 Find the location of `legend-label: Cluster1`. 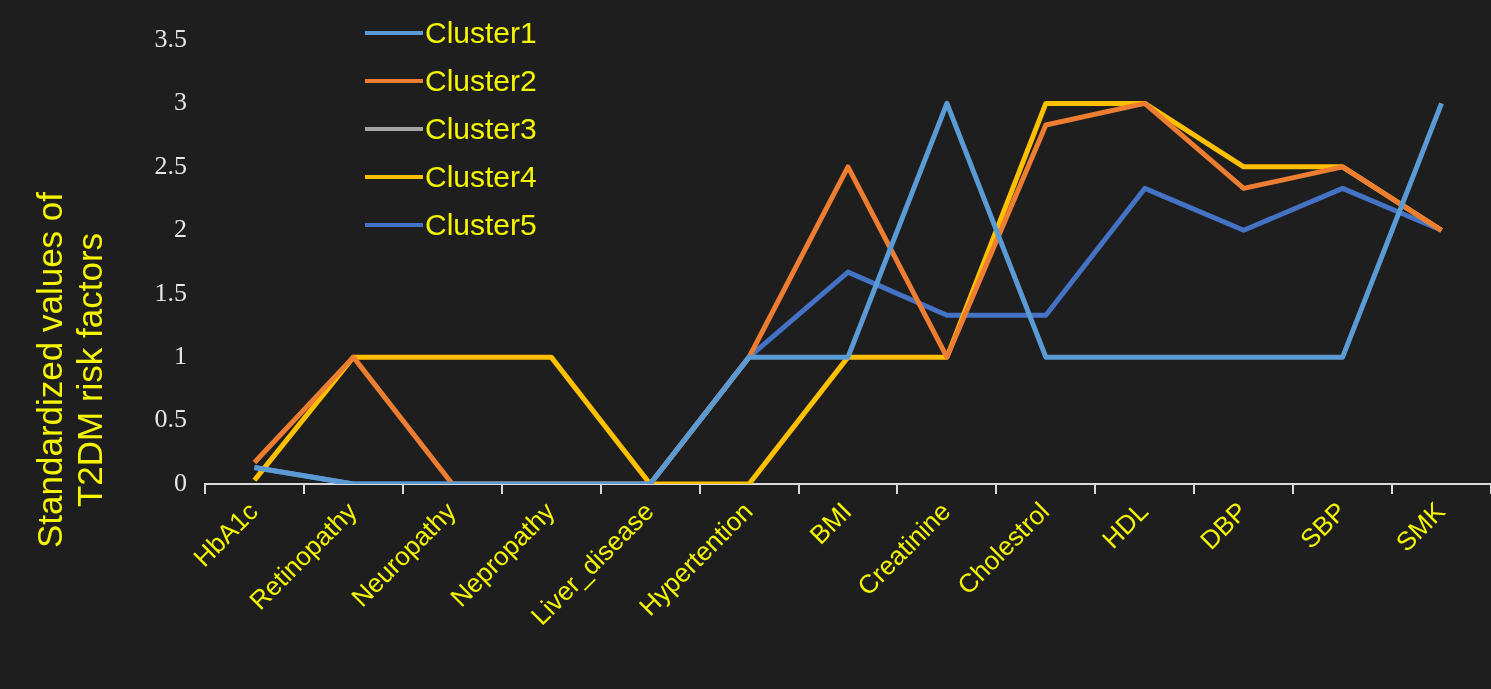

legend-label: Cluster1 is located at coordinates (481, 33).